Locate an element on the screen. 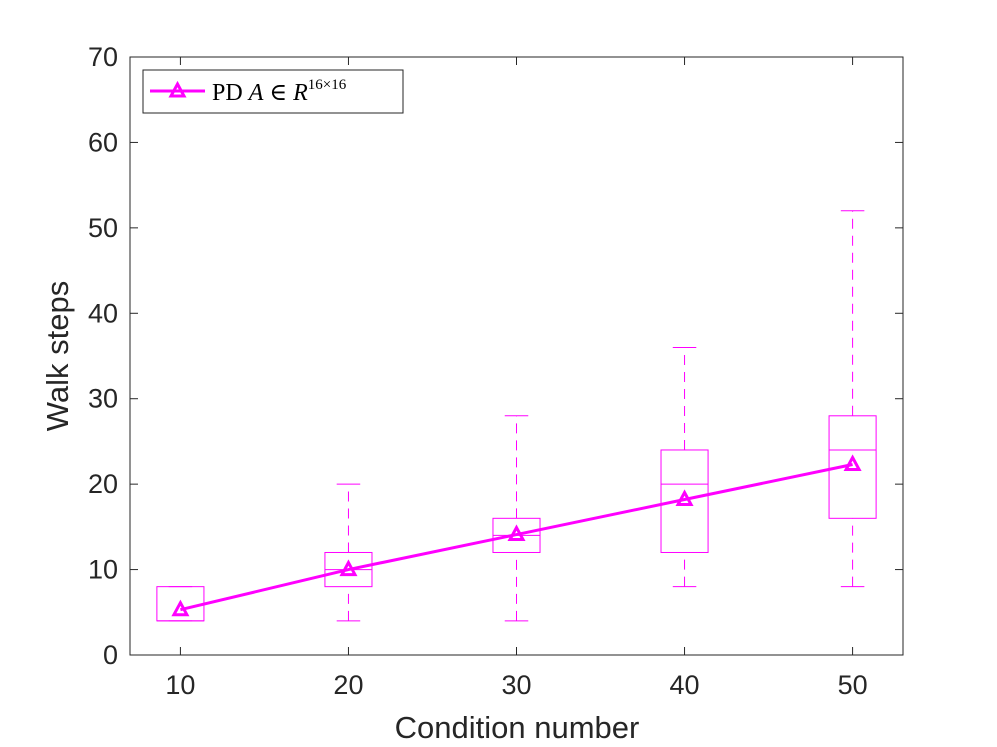  y-tick-label: 50 is located at coordinates (103, 228).